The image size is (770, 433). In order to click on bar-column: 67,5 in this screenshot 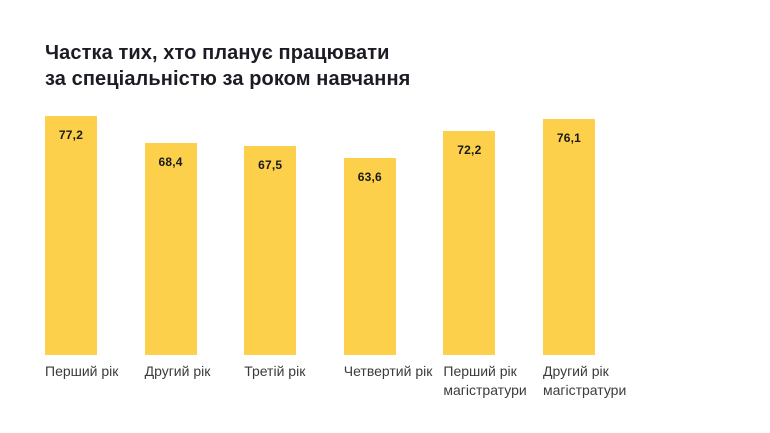, I will do `click(294, 235)`.